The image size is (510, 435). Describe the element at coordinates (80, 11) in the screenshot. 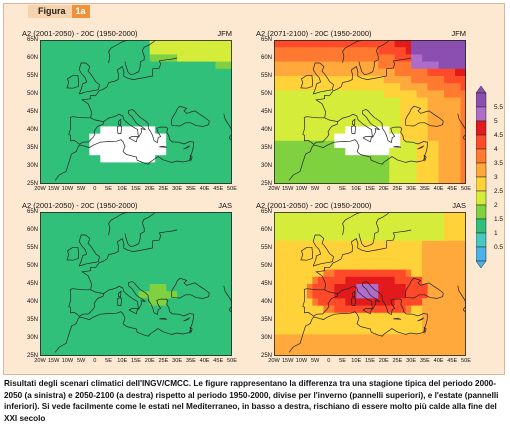

I see `figure-tag-number: 1a` at that location.